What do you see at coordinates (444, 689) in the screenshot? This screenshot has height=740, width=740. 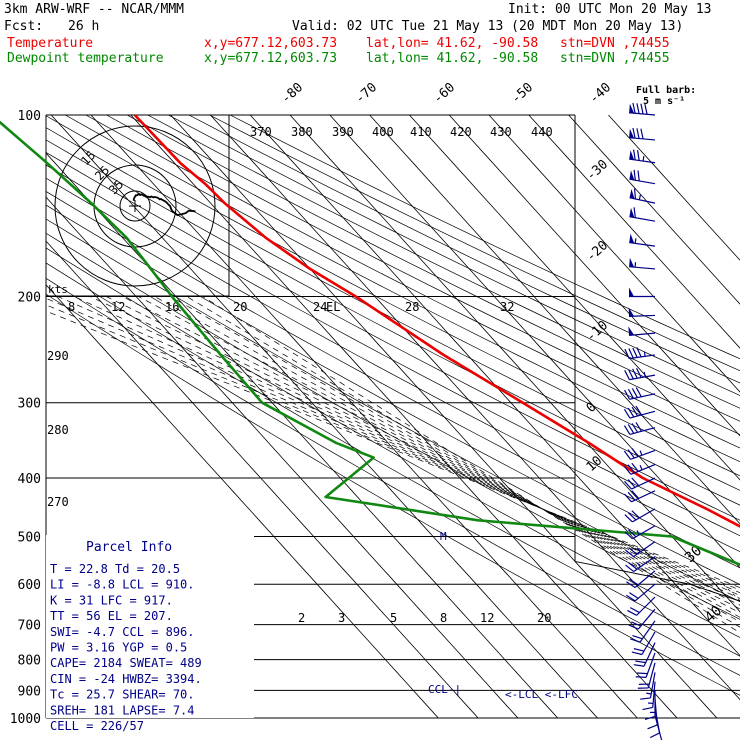 I see `ccl-marker: CCL-|` at bounding box center [444, 689].